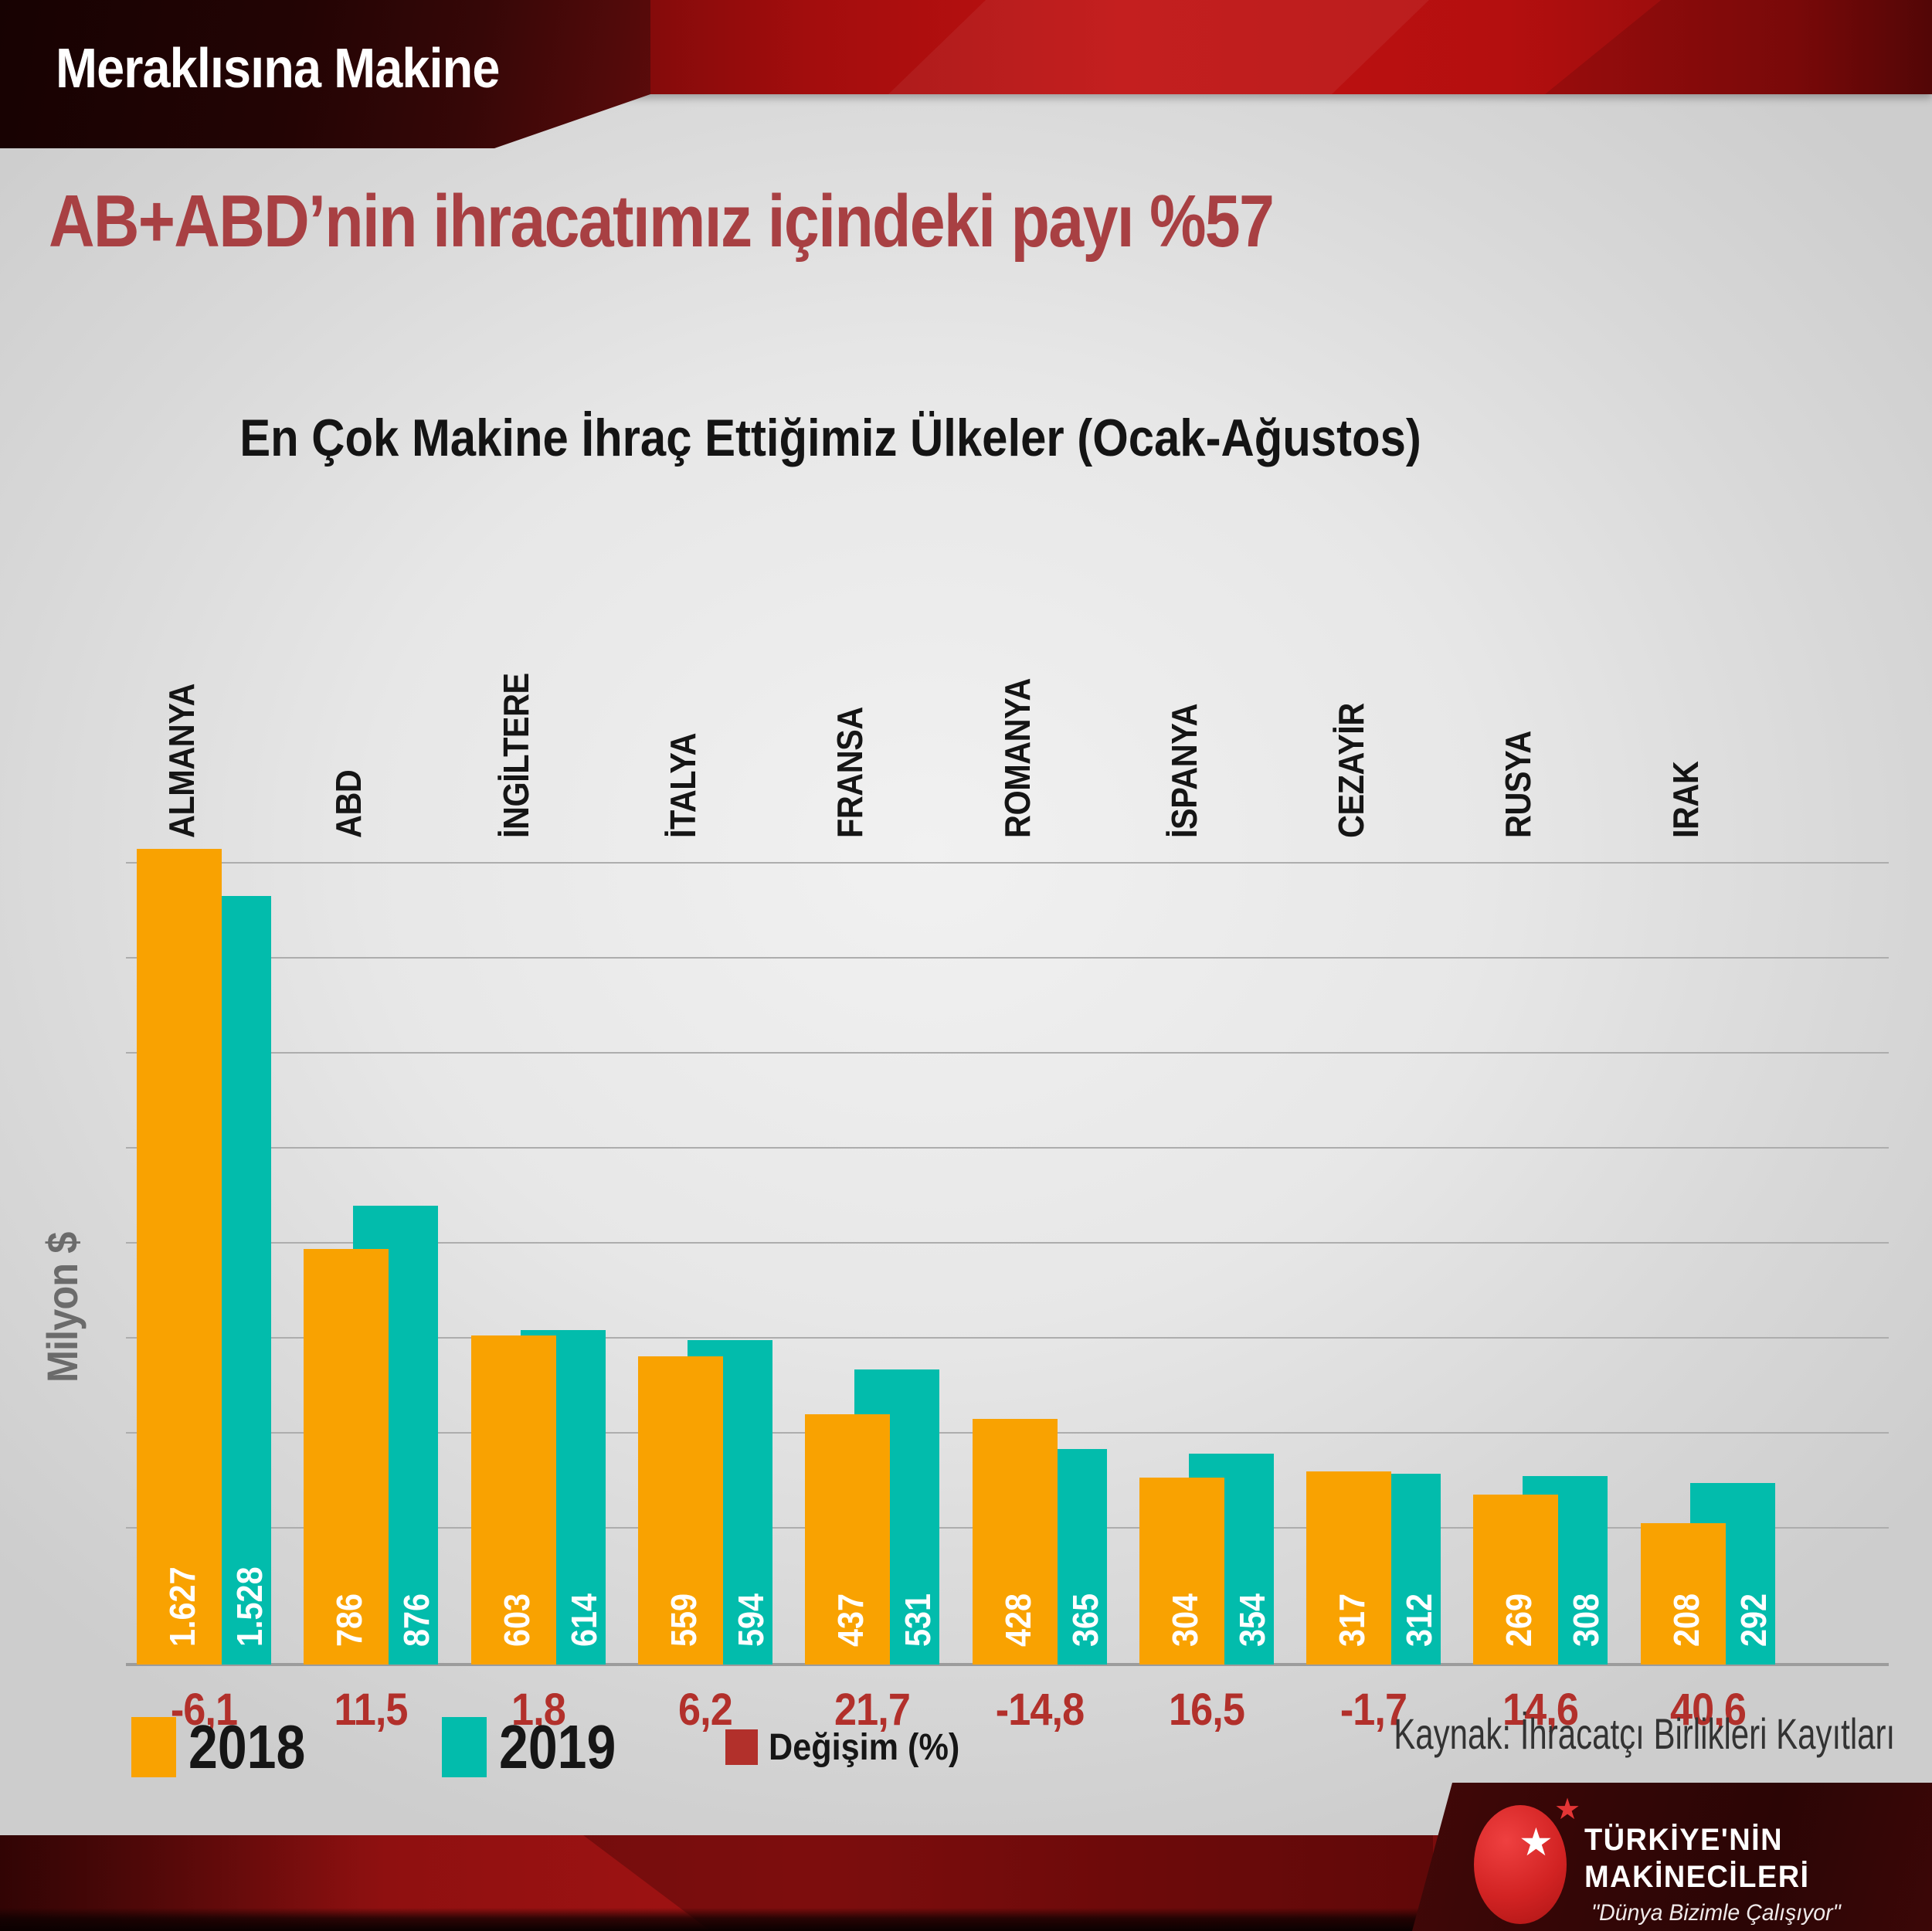 The height and width of the screenshot is (1931, 1932). I want to click on value-2019-İNGİLTERE: 614, so click(583, 1620).